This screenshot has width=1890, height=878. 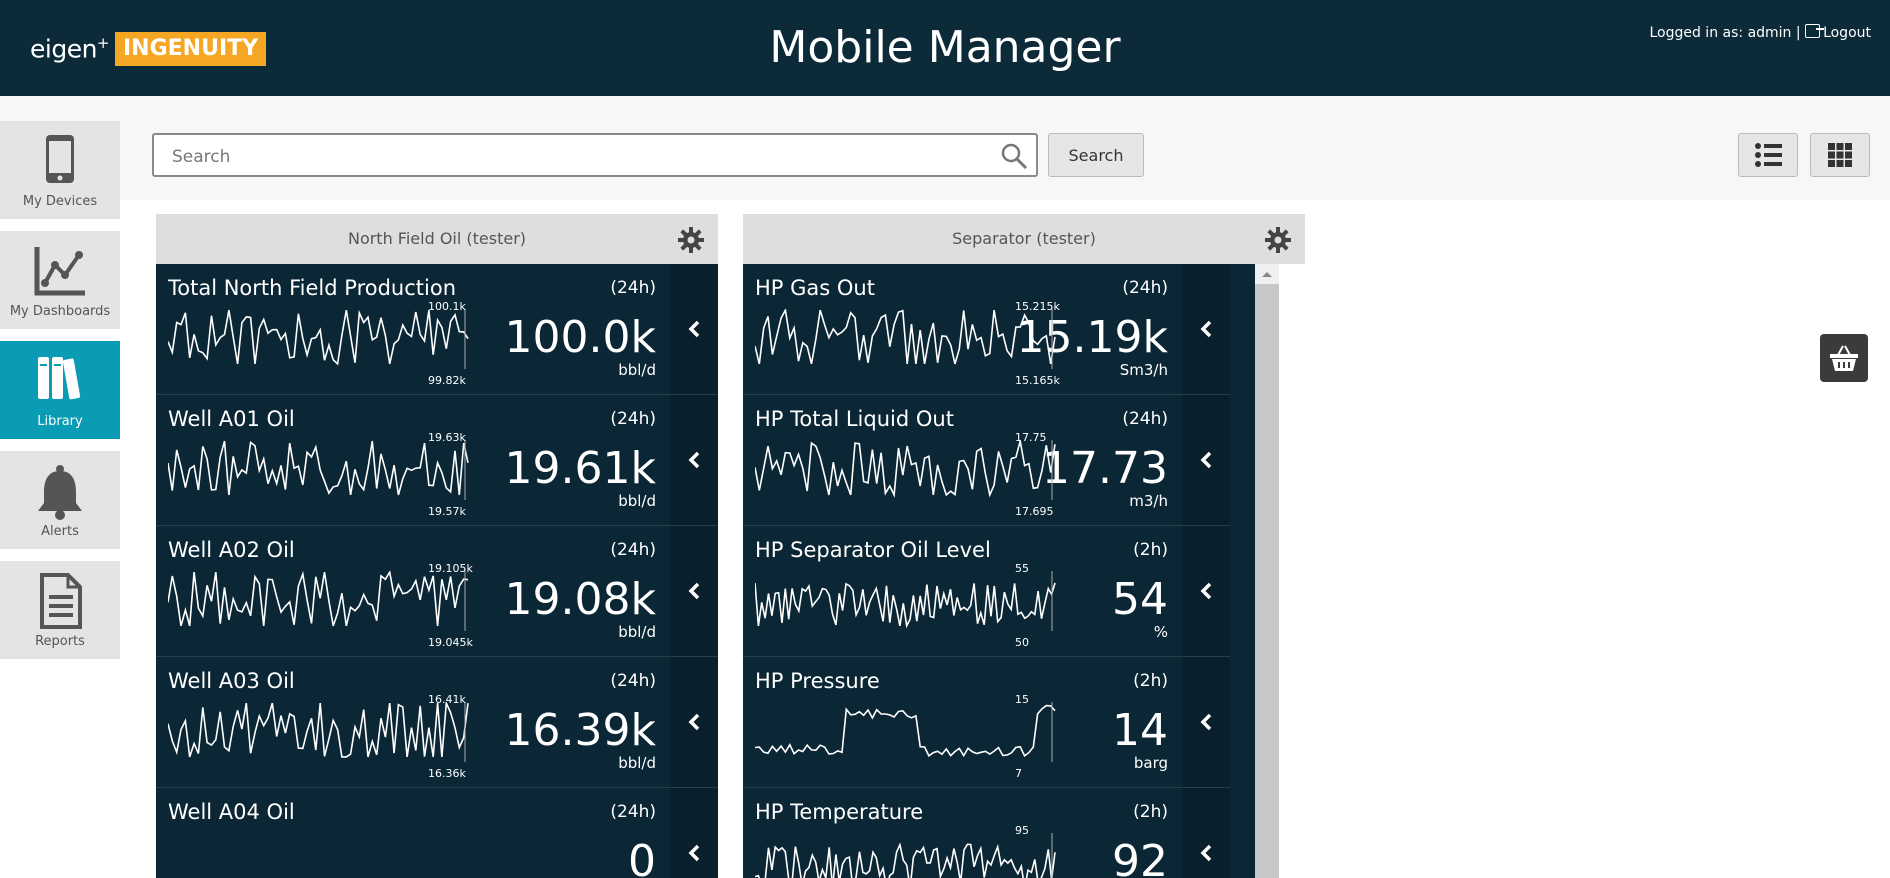 What do you see at coordinates (70, 49) in the screenshot?
I see `logo-eigen-text: eigen+` at bounding box center [70, 49].